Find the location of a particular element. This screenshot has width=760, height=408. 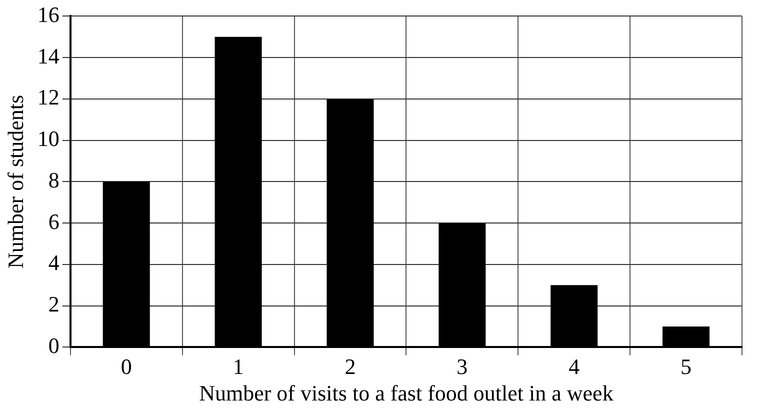

y-tick-label: 14 is located at coordinates (48, 55).